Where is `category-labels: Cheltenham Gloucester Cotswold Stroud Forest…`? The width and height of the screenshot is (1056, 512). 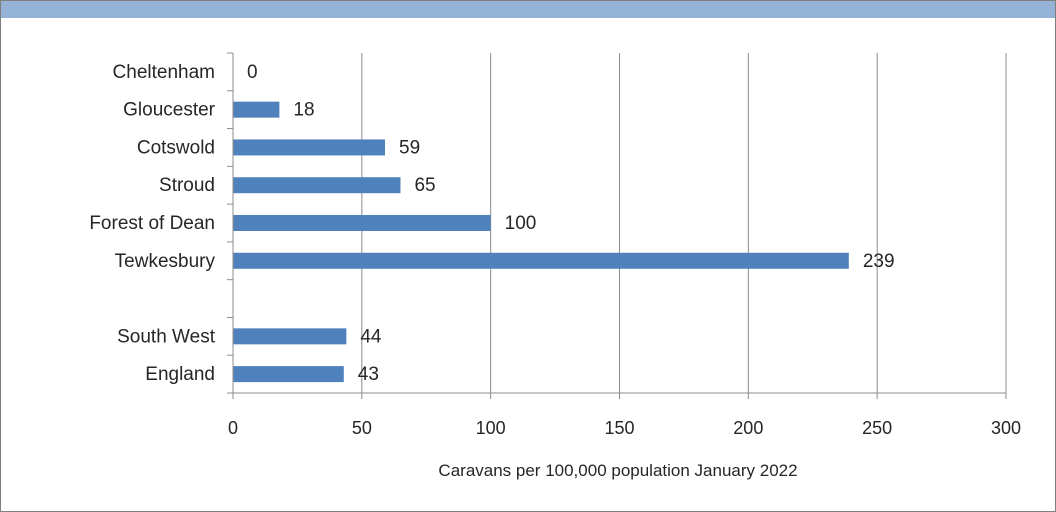
category-labels: Cheltenham Gloucester Cotswold Stroud Forest… is located at coordinates (152, 223).